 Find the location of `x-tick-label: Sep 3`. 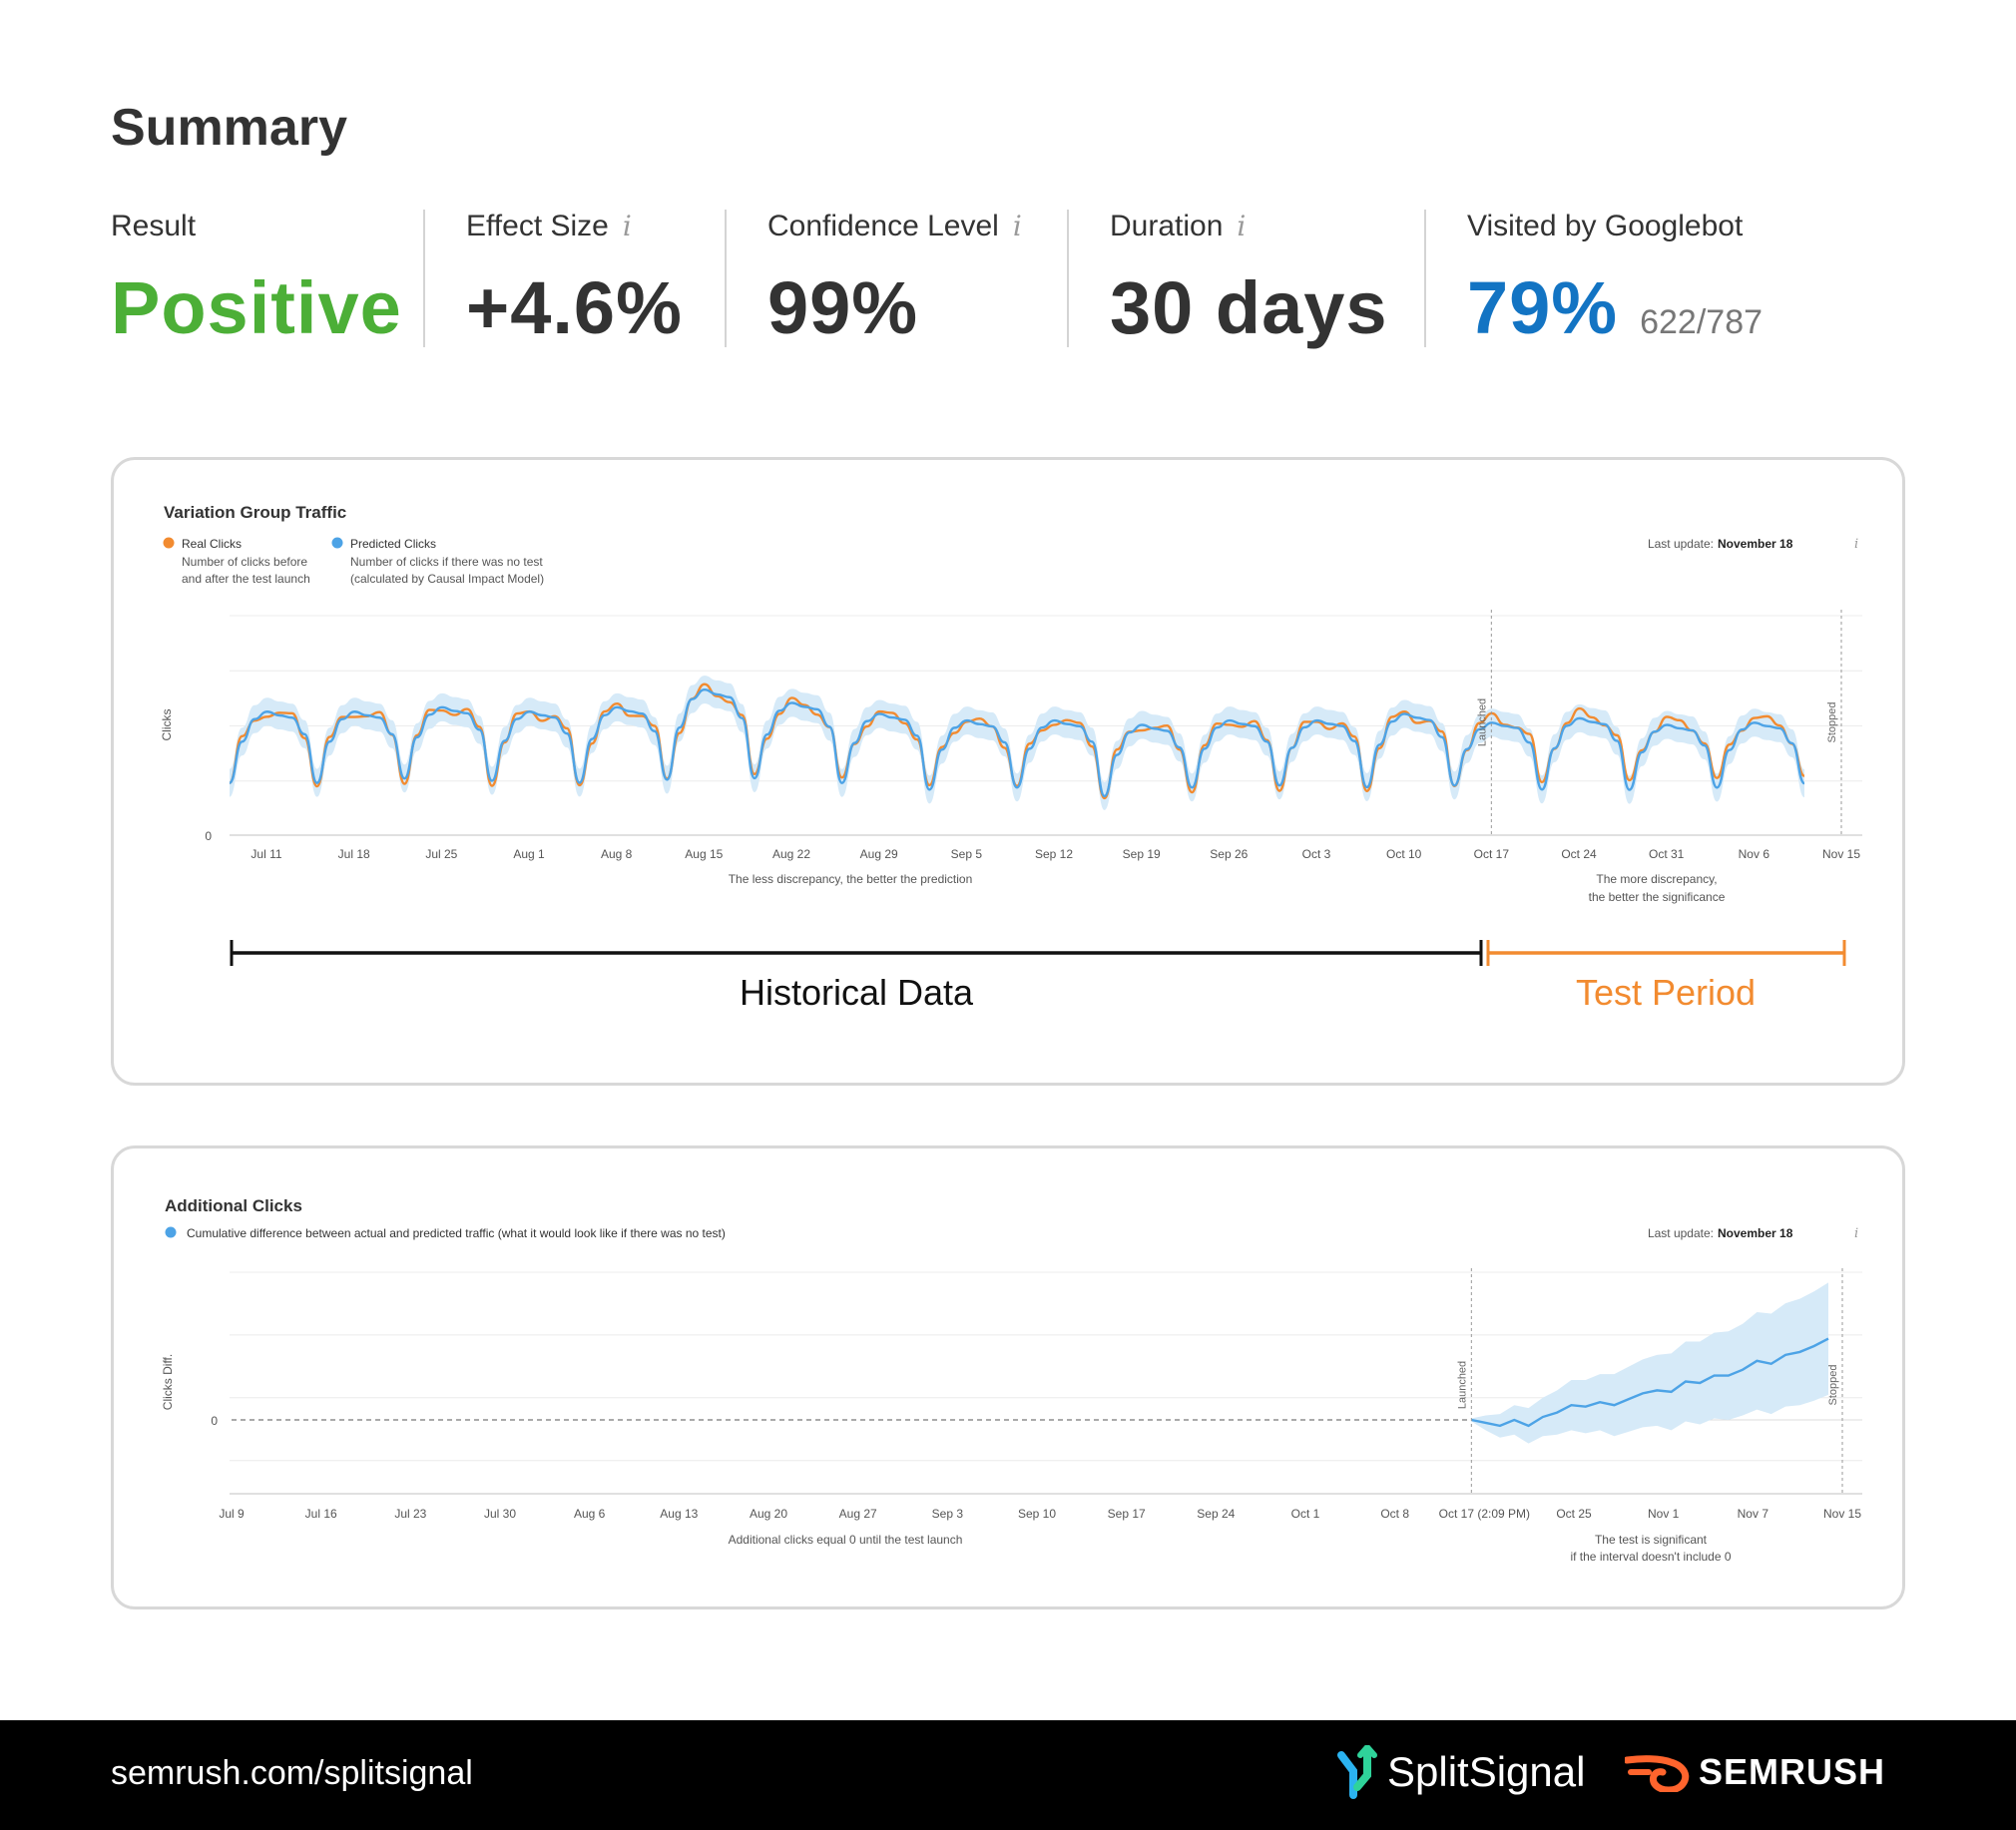

x-tick-label: Sep 3 is located at coordinates (948, 1514).